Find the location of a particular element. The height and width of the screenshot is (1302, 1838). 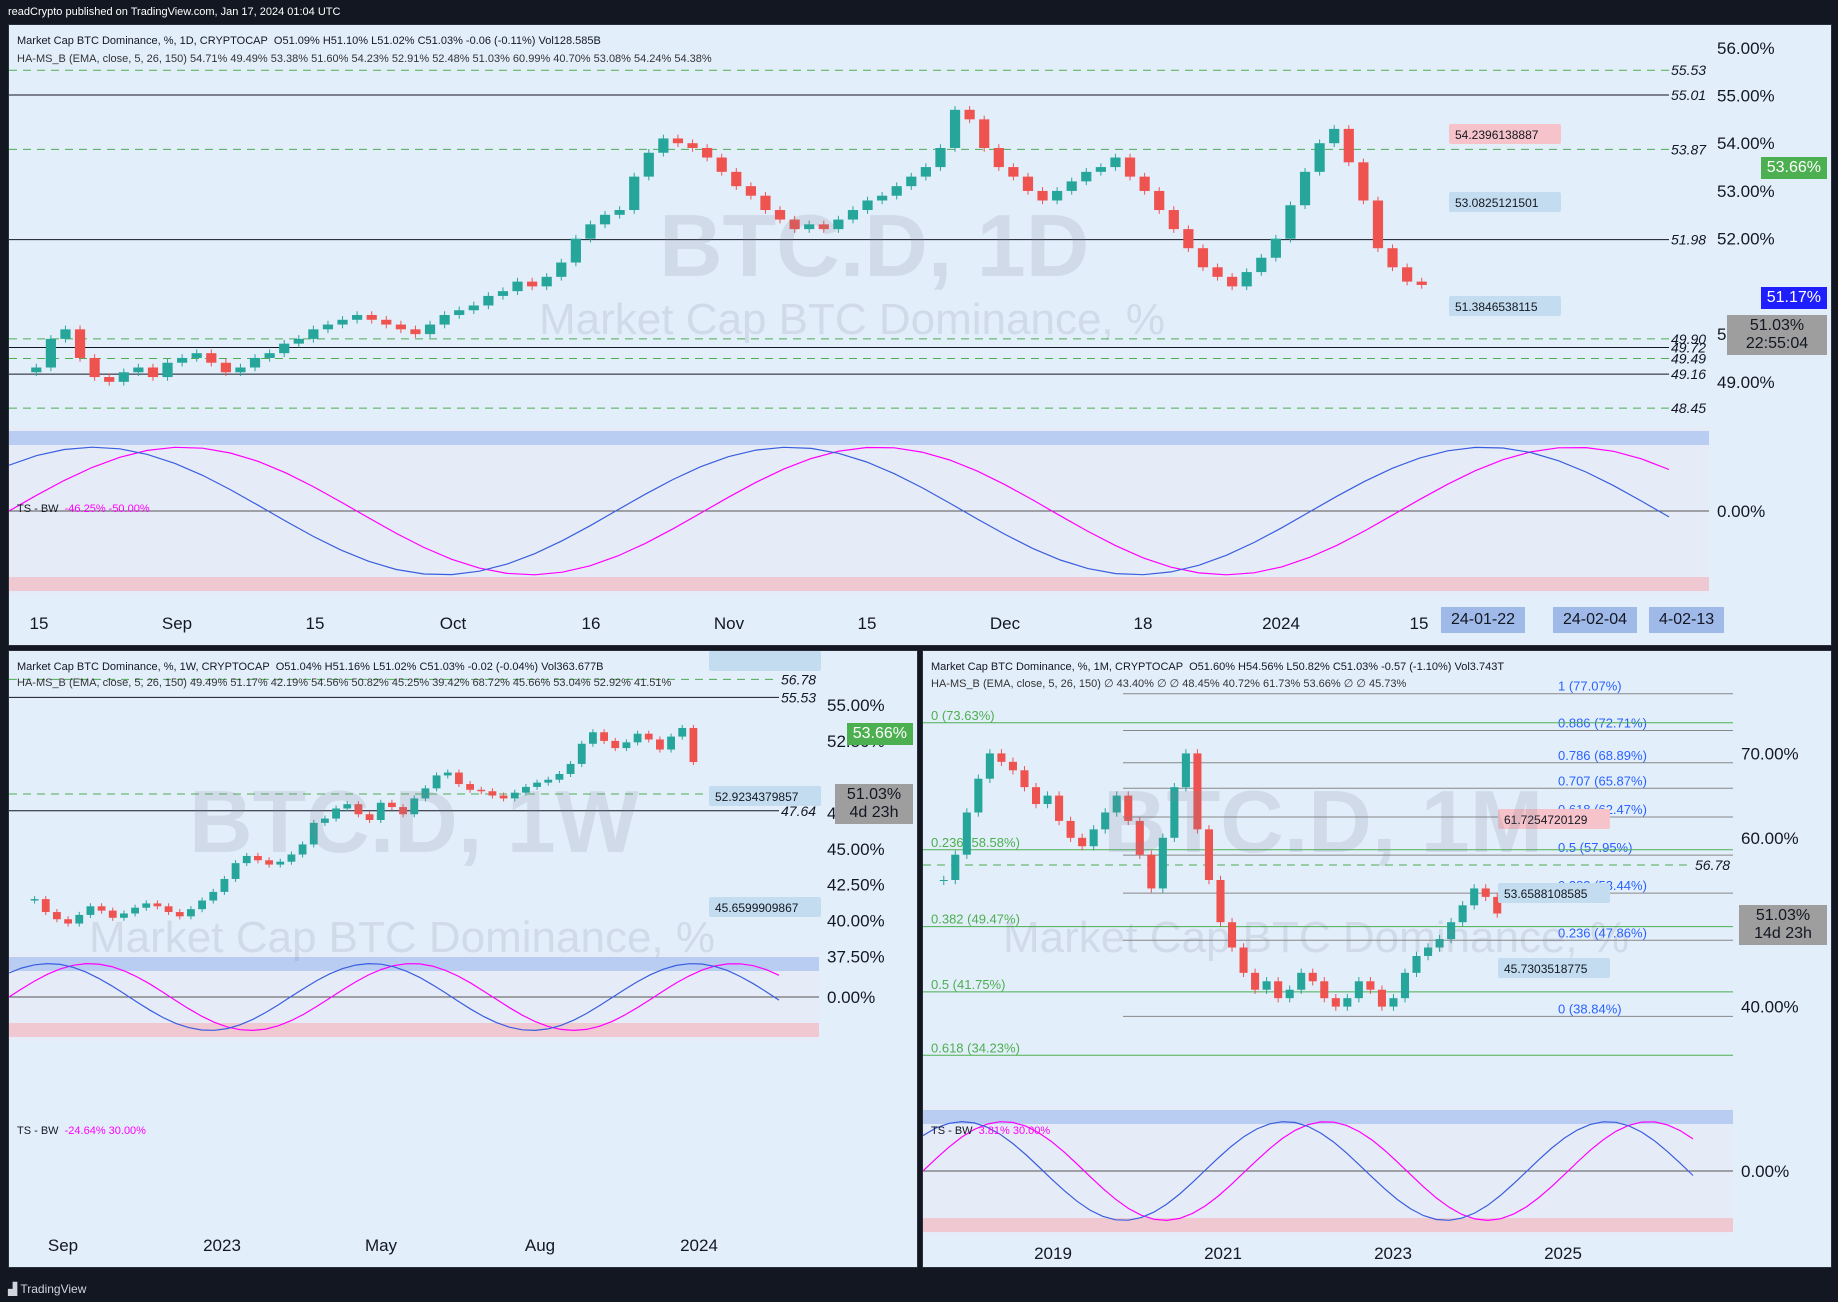

oscillator-upper-band is located at coordinates (1328, 1117).